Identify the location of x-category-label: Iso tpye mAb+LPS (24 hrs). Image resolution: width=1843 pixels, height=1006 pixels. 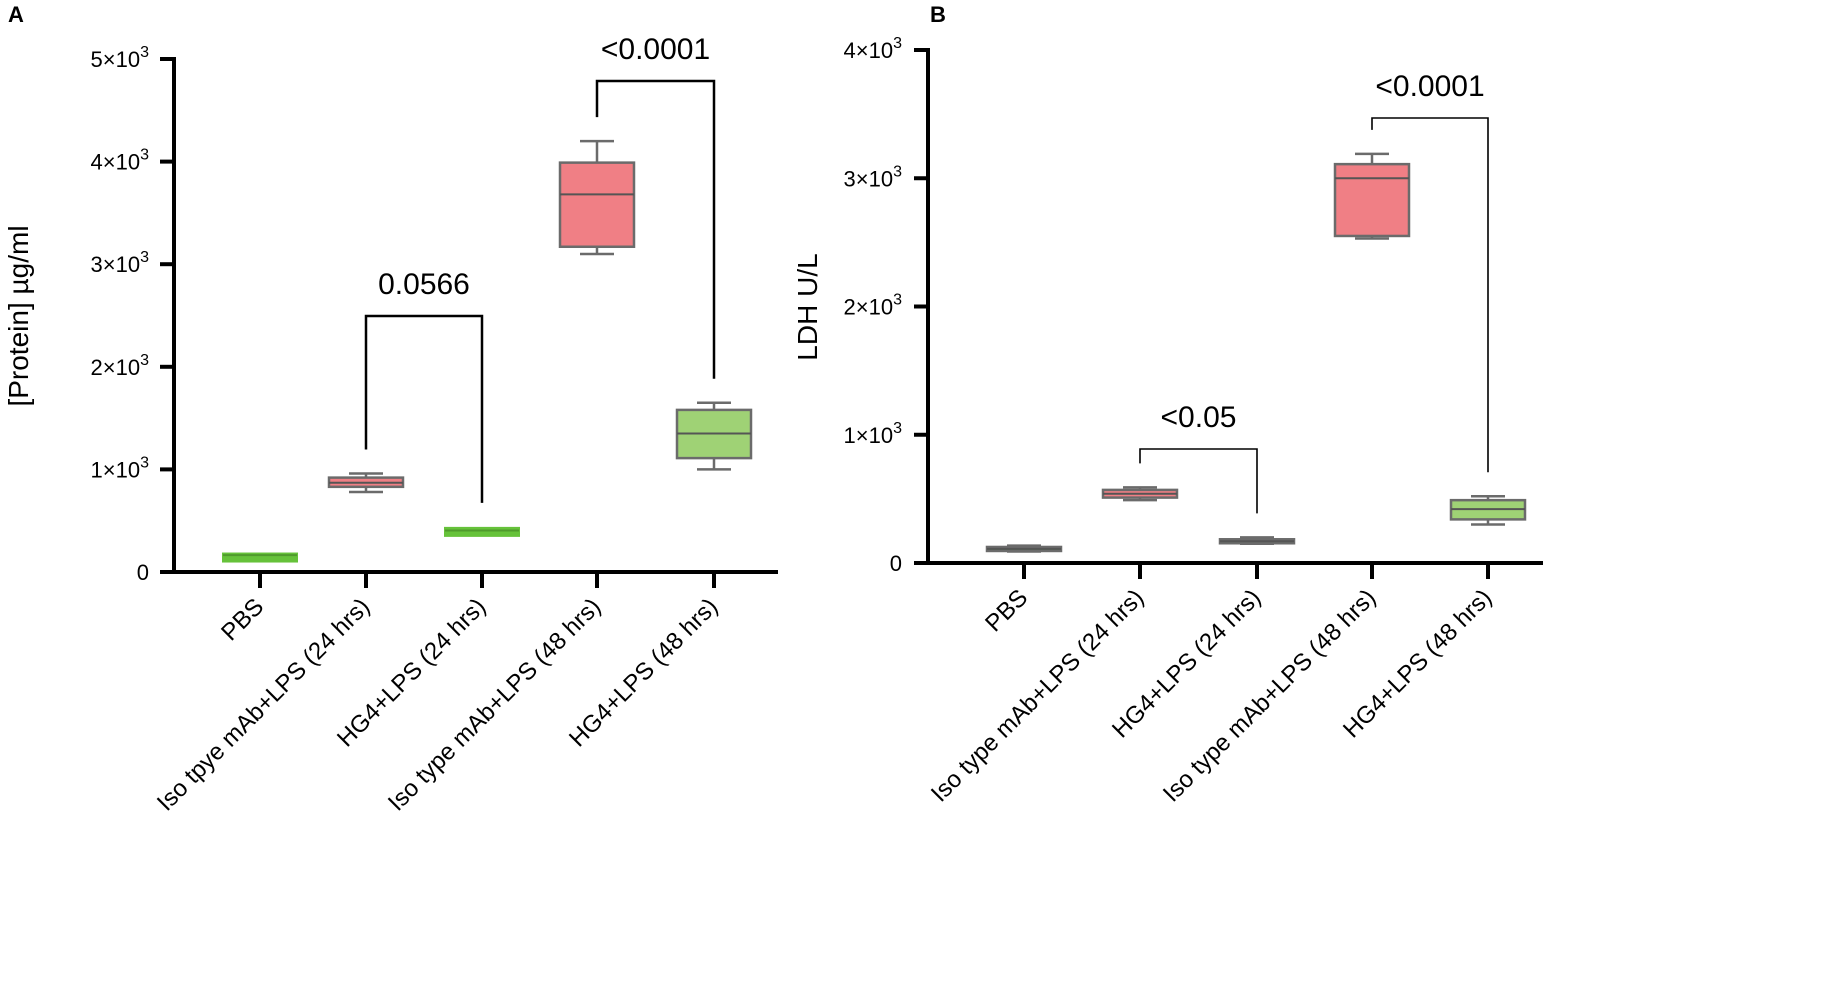
(263, 704).